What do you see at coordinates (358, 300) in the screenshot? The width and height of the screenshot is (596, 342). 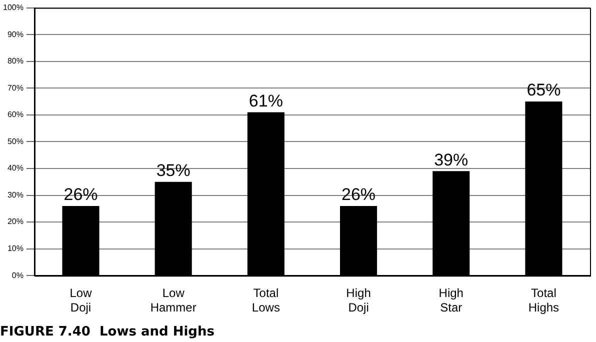 I see `x-tick-label: High Doji` at bounding box center [358, 300].